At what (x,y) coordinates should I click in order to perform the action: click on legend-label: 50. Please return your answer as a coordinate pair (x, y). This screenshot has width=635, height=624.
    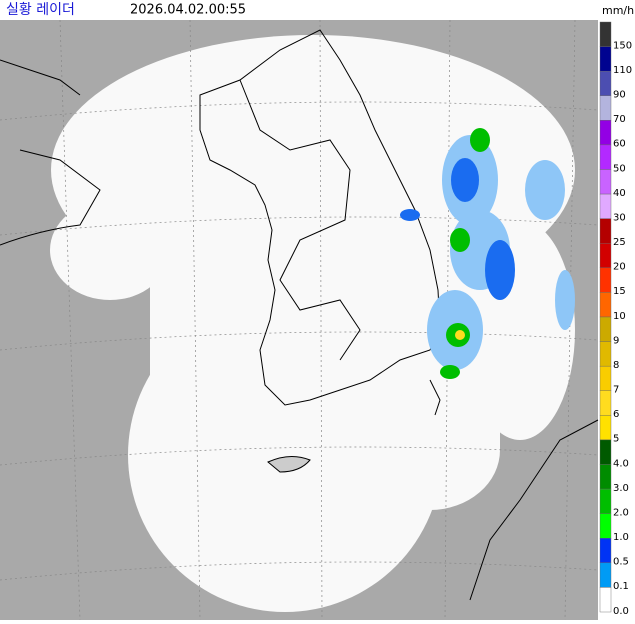
    Looking at the image, I should click on (619, 168).